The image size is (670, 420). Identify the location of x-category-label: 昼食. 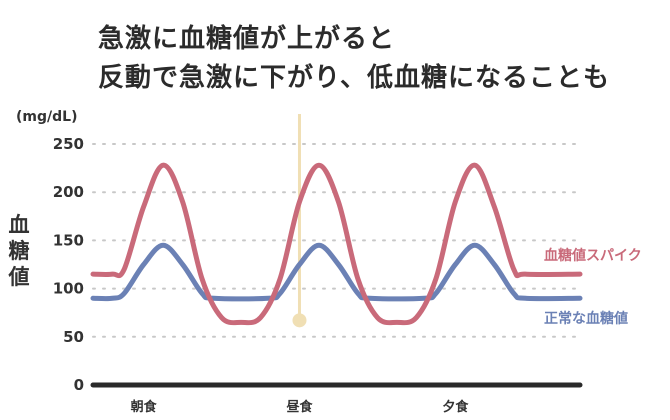
(299, 407).